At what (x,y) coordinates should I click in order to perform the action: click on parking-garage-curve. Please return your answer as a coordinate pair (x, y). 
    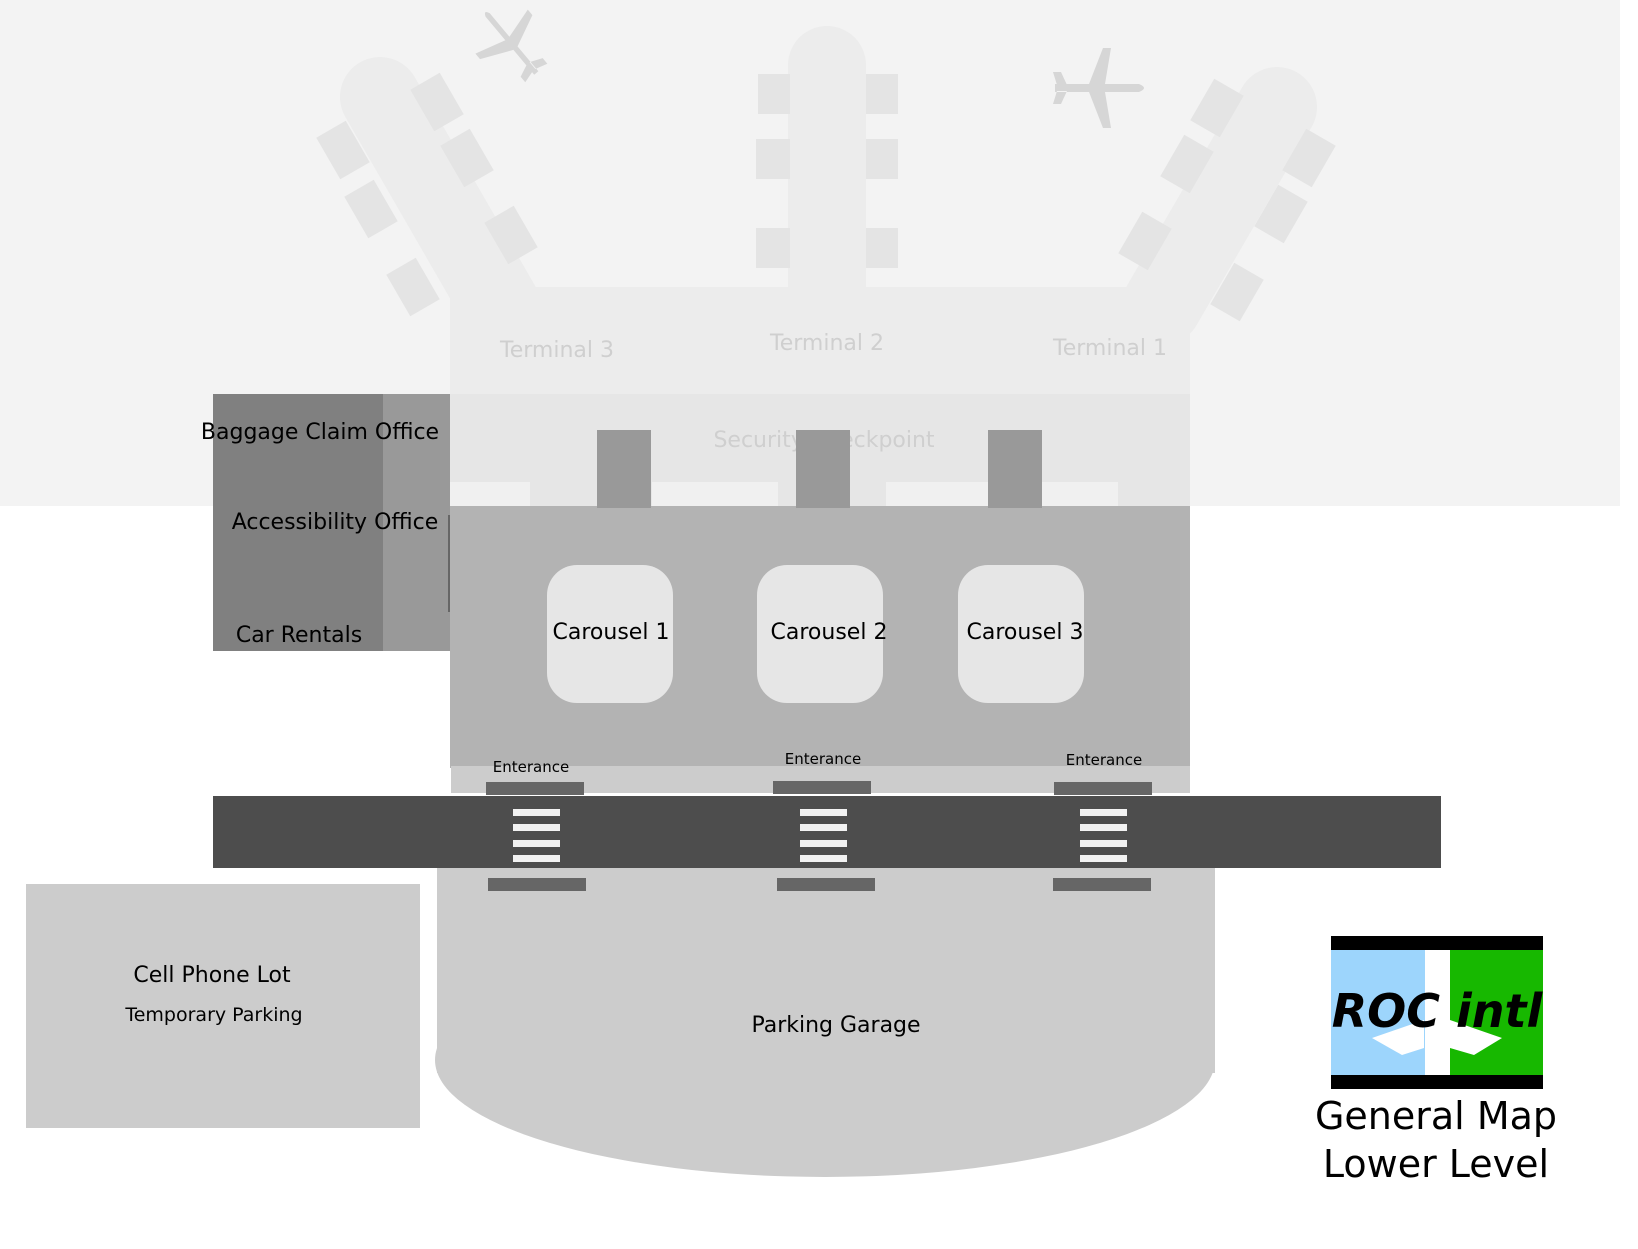
    Looking at the image, I should click on (825, 1060).